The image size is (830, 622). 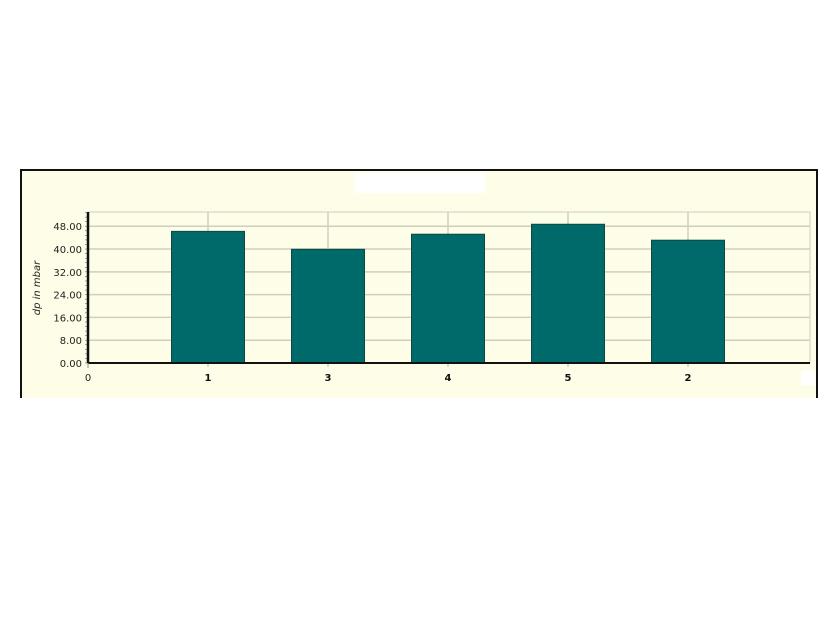 I want to click on x-tick-label: 3, so click(x=328, y=378).